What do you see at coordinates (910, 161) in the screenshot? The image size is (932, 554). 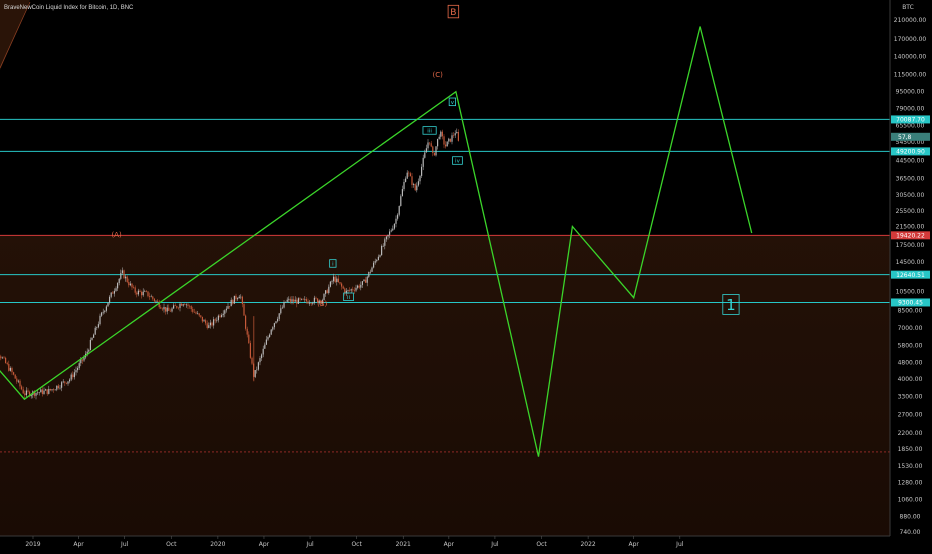 I see `price-tick-label: 44500.00` at bounding box center [910, 161].